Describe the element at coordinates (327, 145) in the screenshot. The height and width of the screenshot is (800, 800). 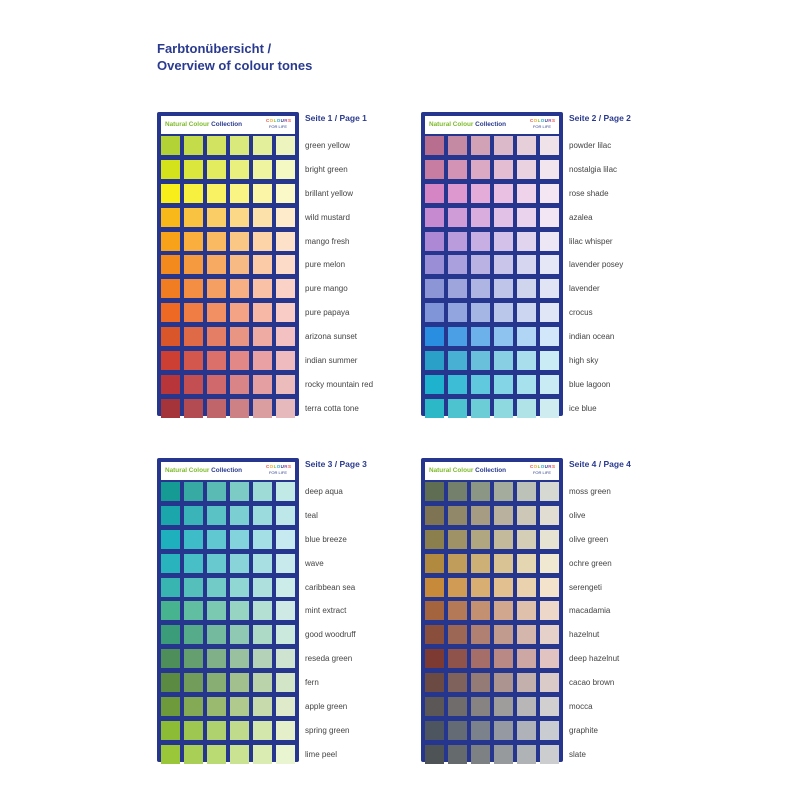
I see `colour-name: green yellow` at that location.